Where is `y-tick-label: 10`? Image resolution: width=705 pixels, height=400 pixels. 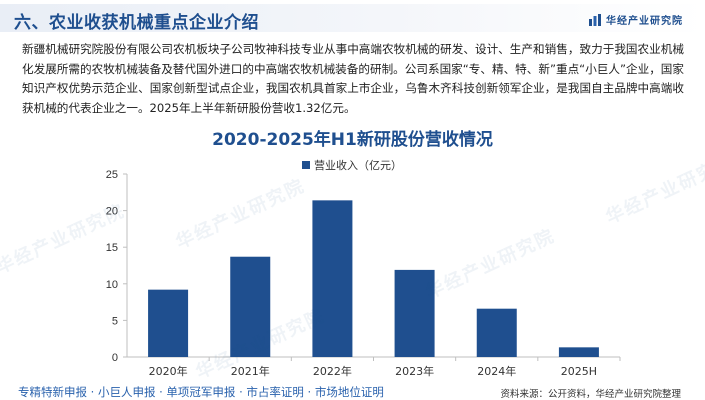 y-tick-label: 10 is located at coordinates (112, 285).